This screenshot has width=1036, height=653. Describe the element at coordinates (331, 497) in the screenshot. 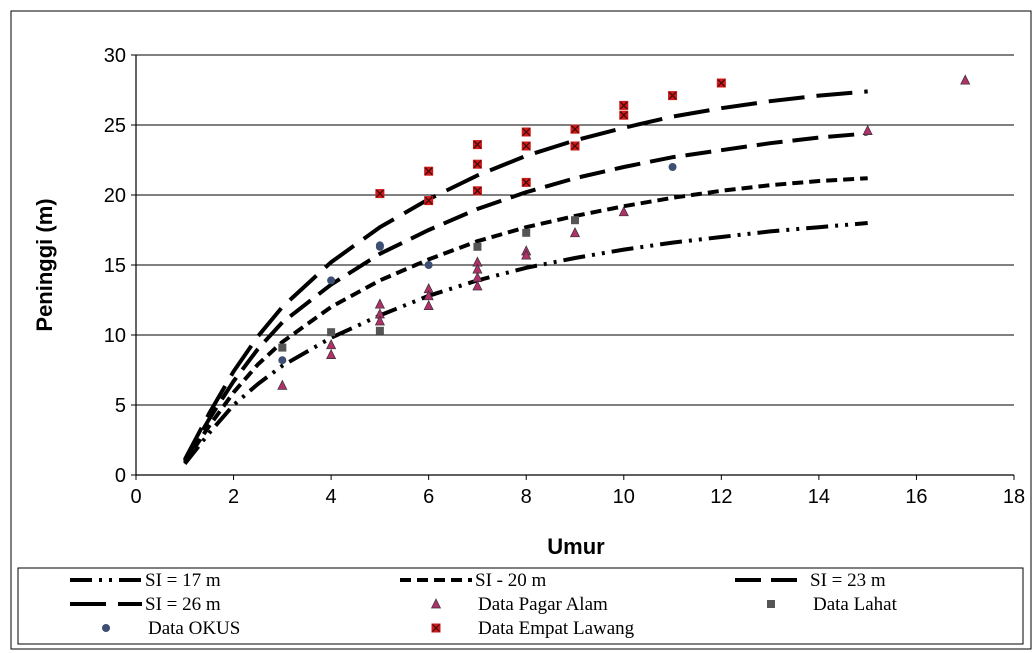

I see `x-tick-label: 4` at that location.